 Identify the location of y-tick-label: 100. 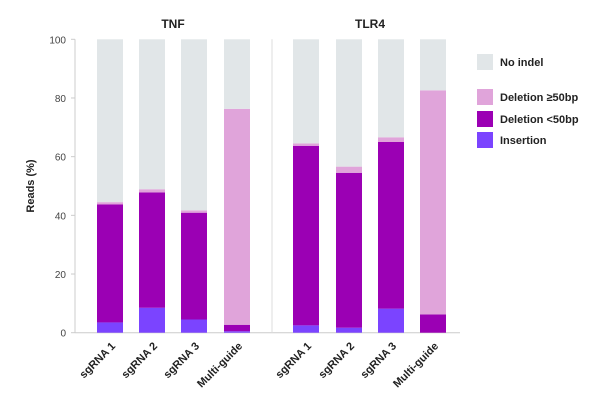
(57, 40).